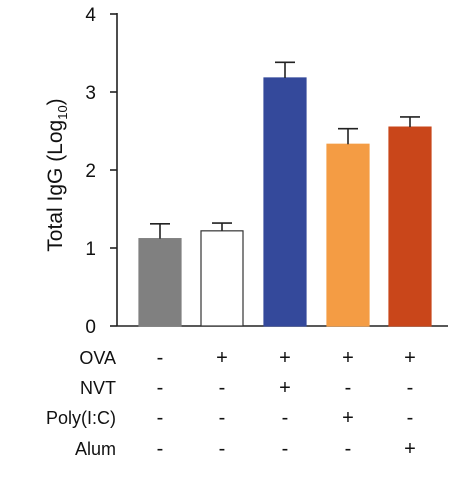  I want to click on condition-label: NVT, so click(98, 388).